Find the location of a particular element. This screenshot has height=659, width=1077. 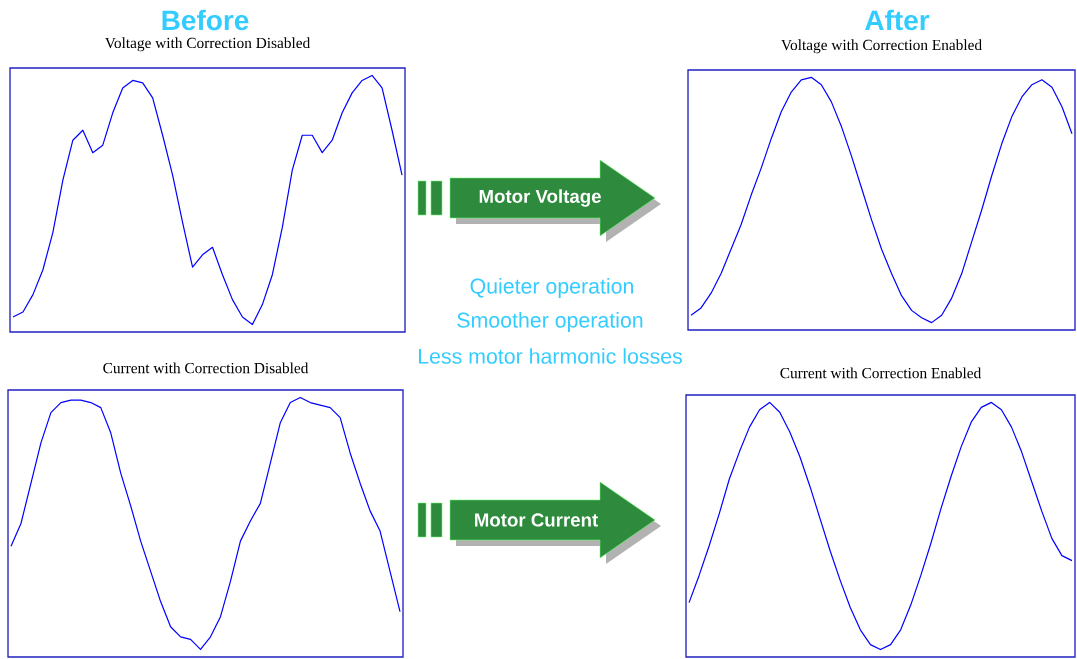

text: After is located at coordinates (897, 20).